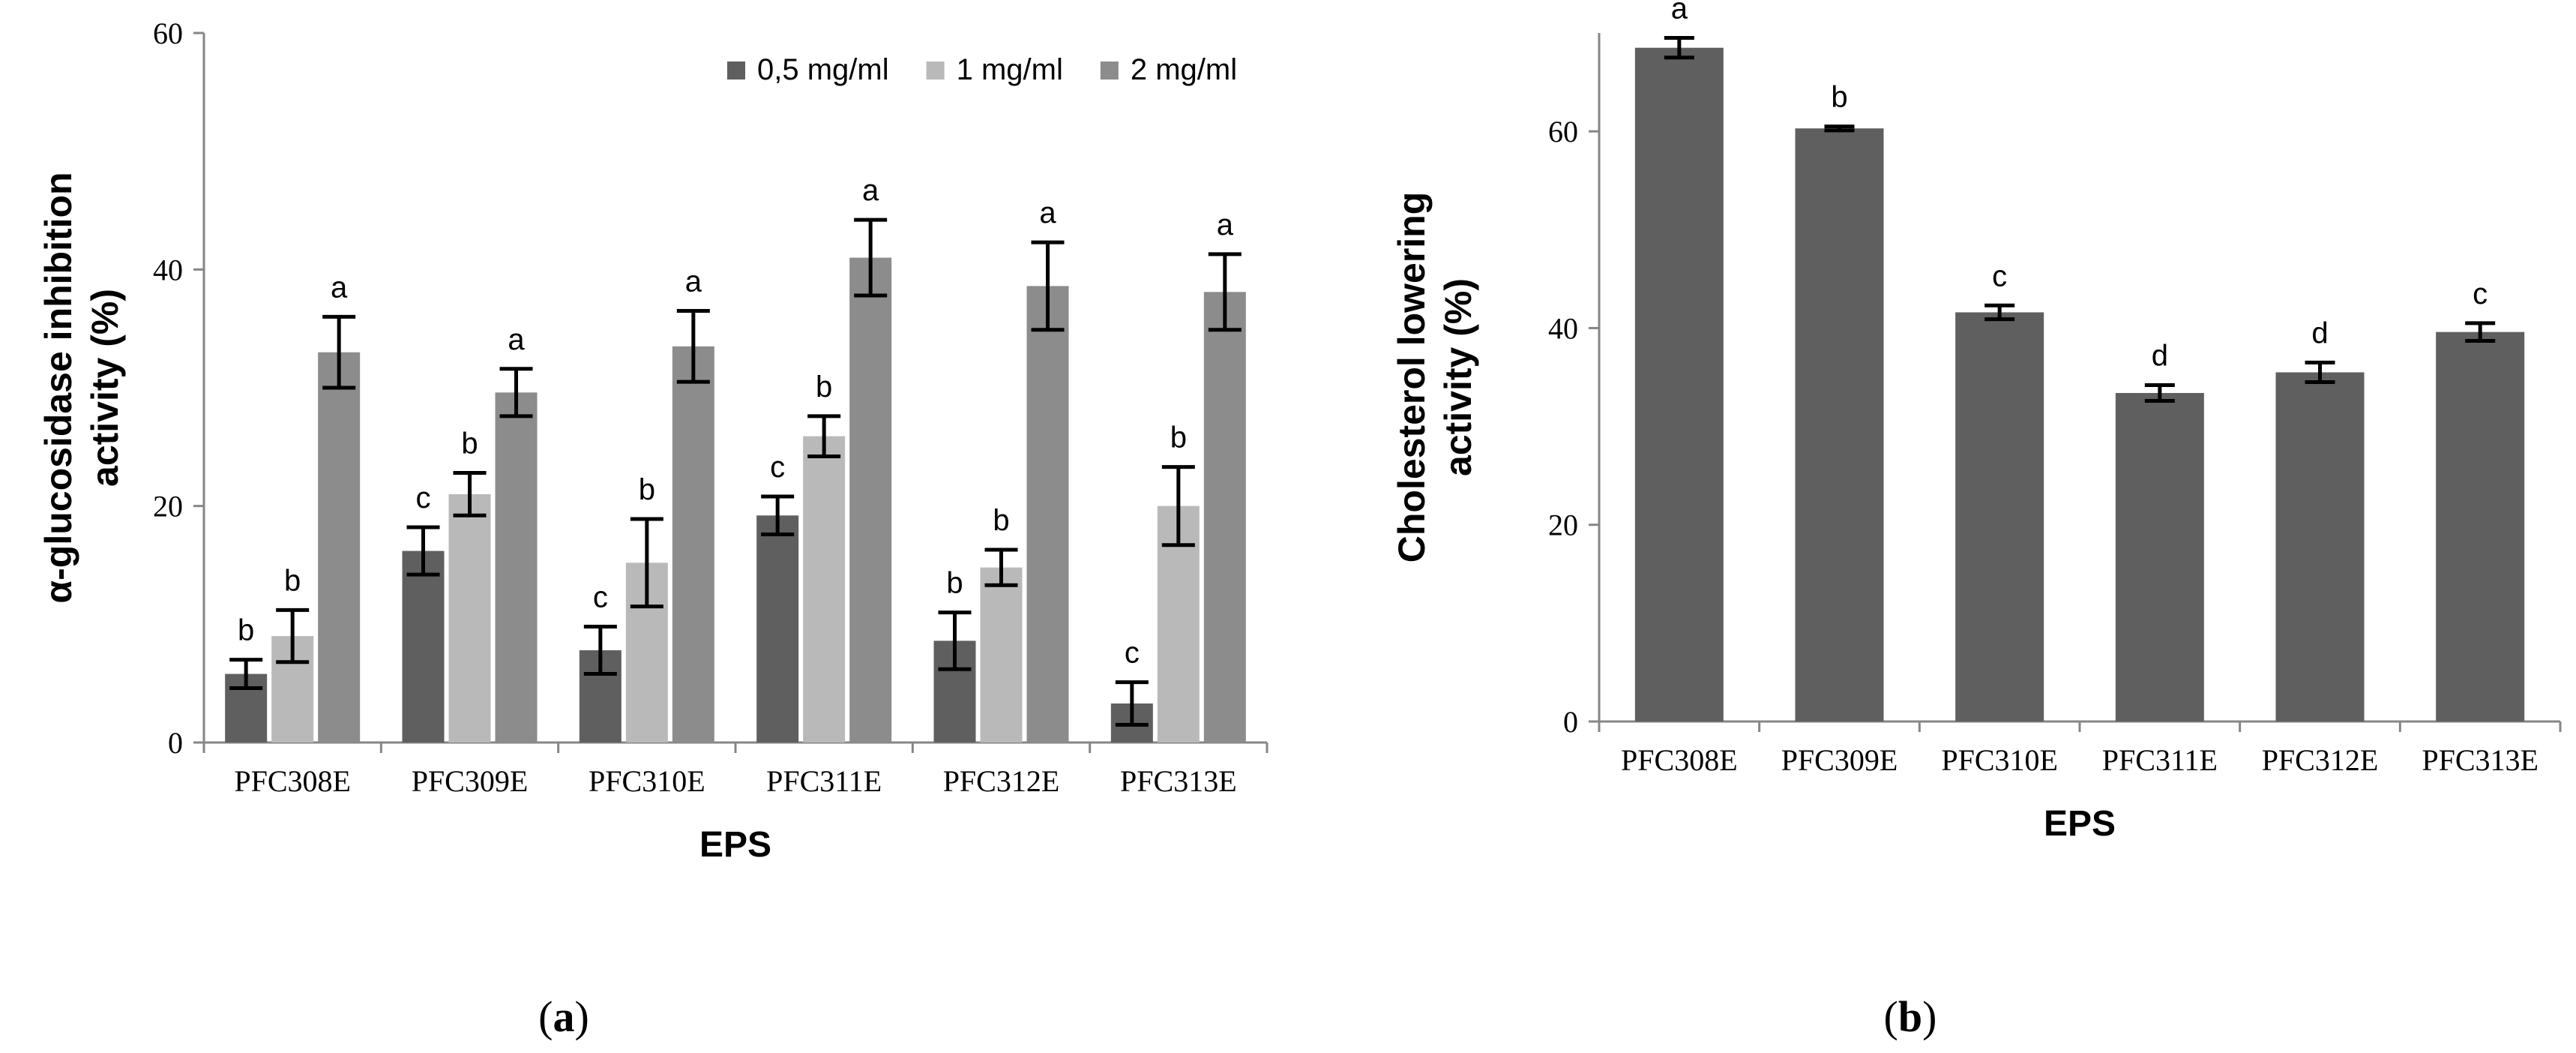 The image size is (2576, 1053). I want to click on y-axis-title: α-glucosidase inhibition activity (%), so click(81, 387).